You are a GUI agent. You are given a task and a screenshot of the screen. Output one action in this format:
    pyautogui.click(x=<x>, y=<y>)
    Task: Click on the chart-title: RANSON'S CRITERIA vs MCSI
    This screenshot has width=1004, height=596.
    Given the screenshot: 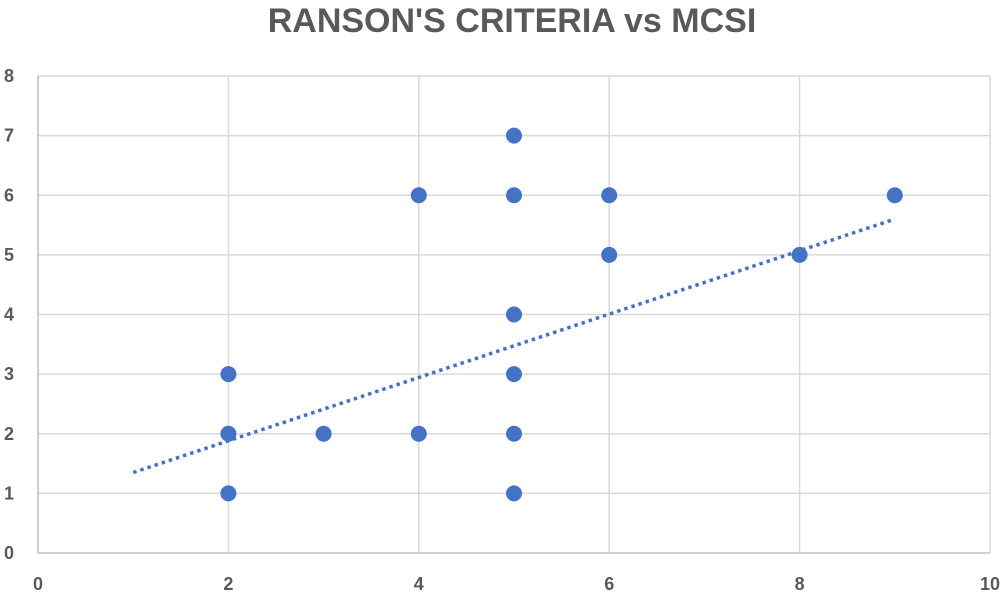 What is the action you would take?
    pyautogui.click(x=512, y=21)
    